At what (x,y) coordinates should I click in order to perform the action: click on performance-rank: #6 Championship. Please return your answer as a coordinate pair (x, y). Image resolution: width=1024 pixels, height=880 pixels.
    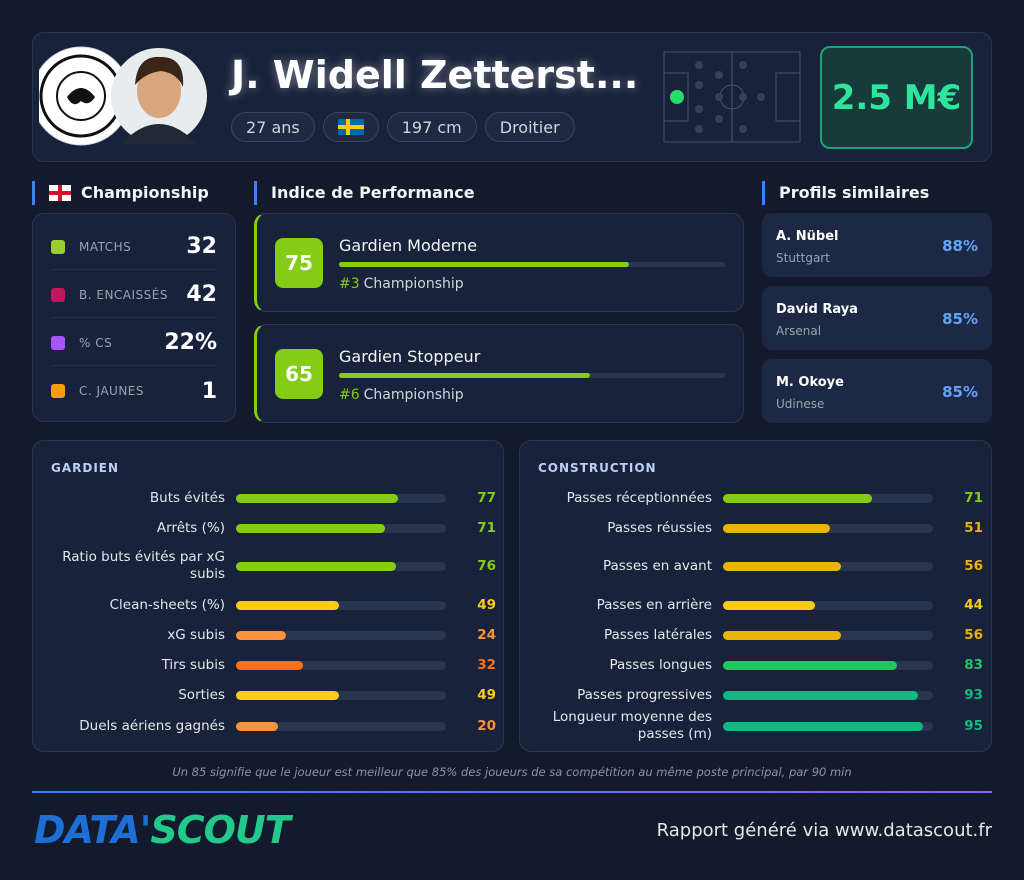
    Looking at the image, I should click on (401, 395).